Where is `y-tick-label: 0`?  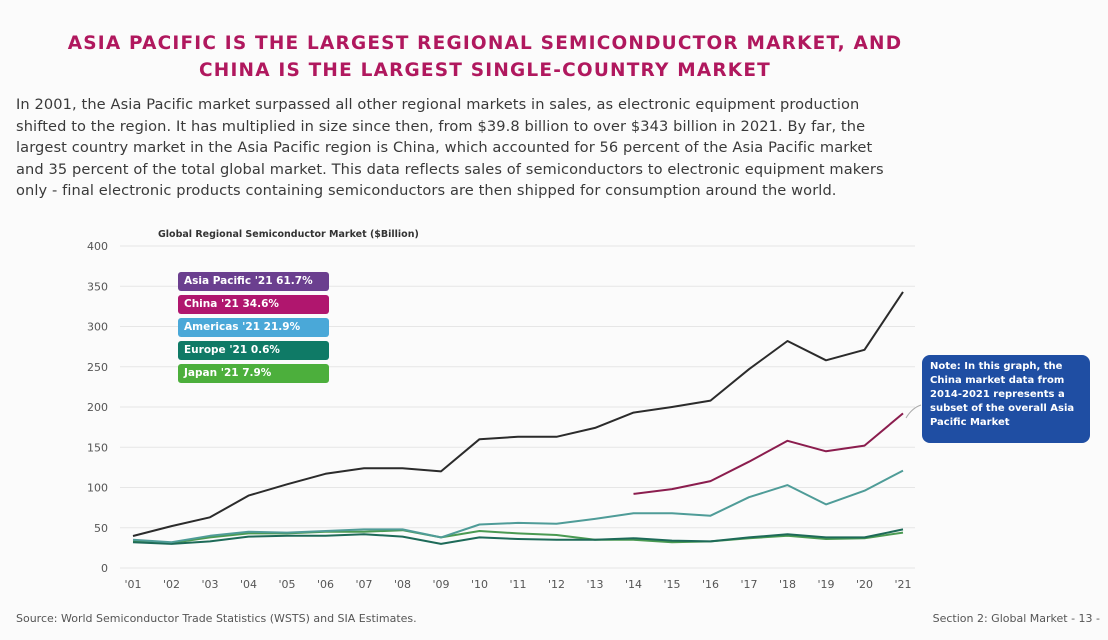
y-tick-label: 0 is located at coordinates (104, 568).